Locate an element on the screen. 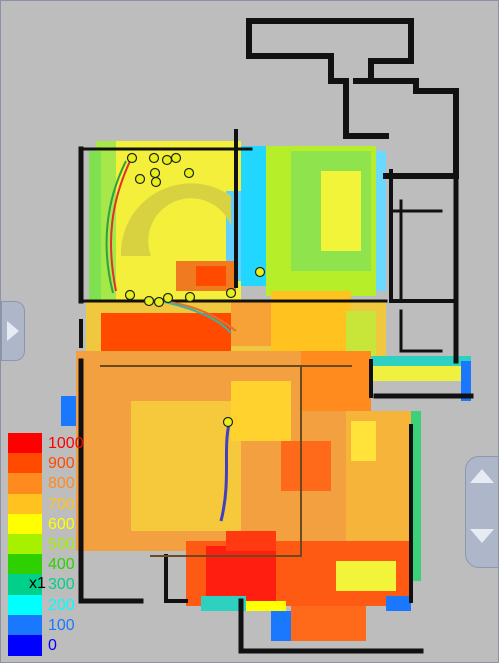 The width and height of the screenshot is (499, 663). legend-row: 600 is located at coordinates (48, 524).